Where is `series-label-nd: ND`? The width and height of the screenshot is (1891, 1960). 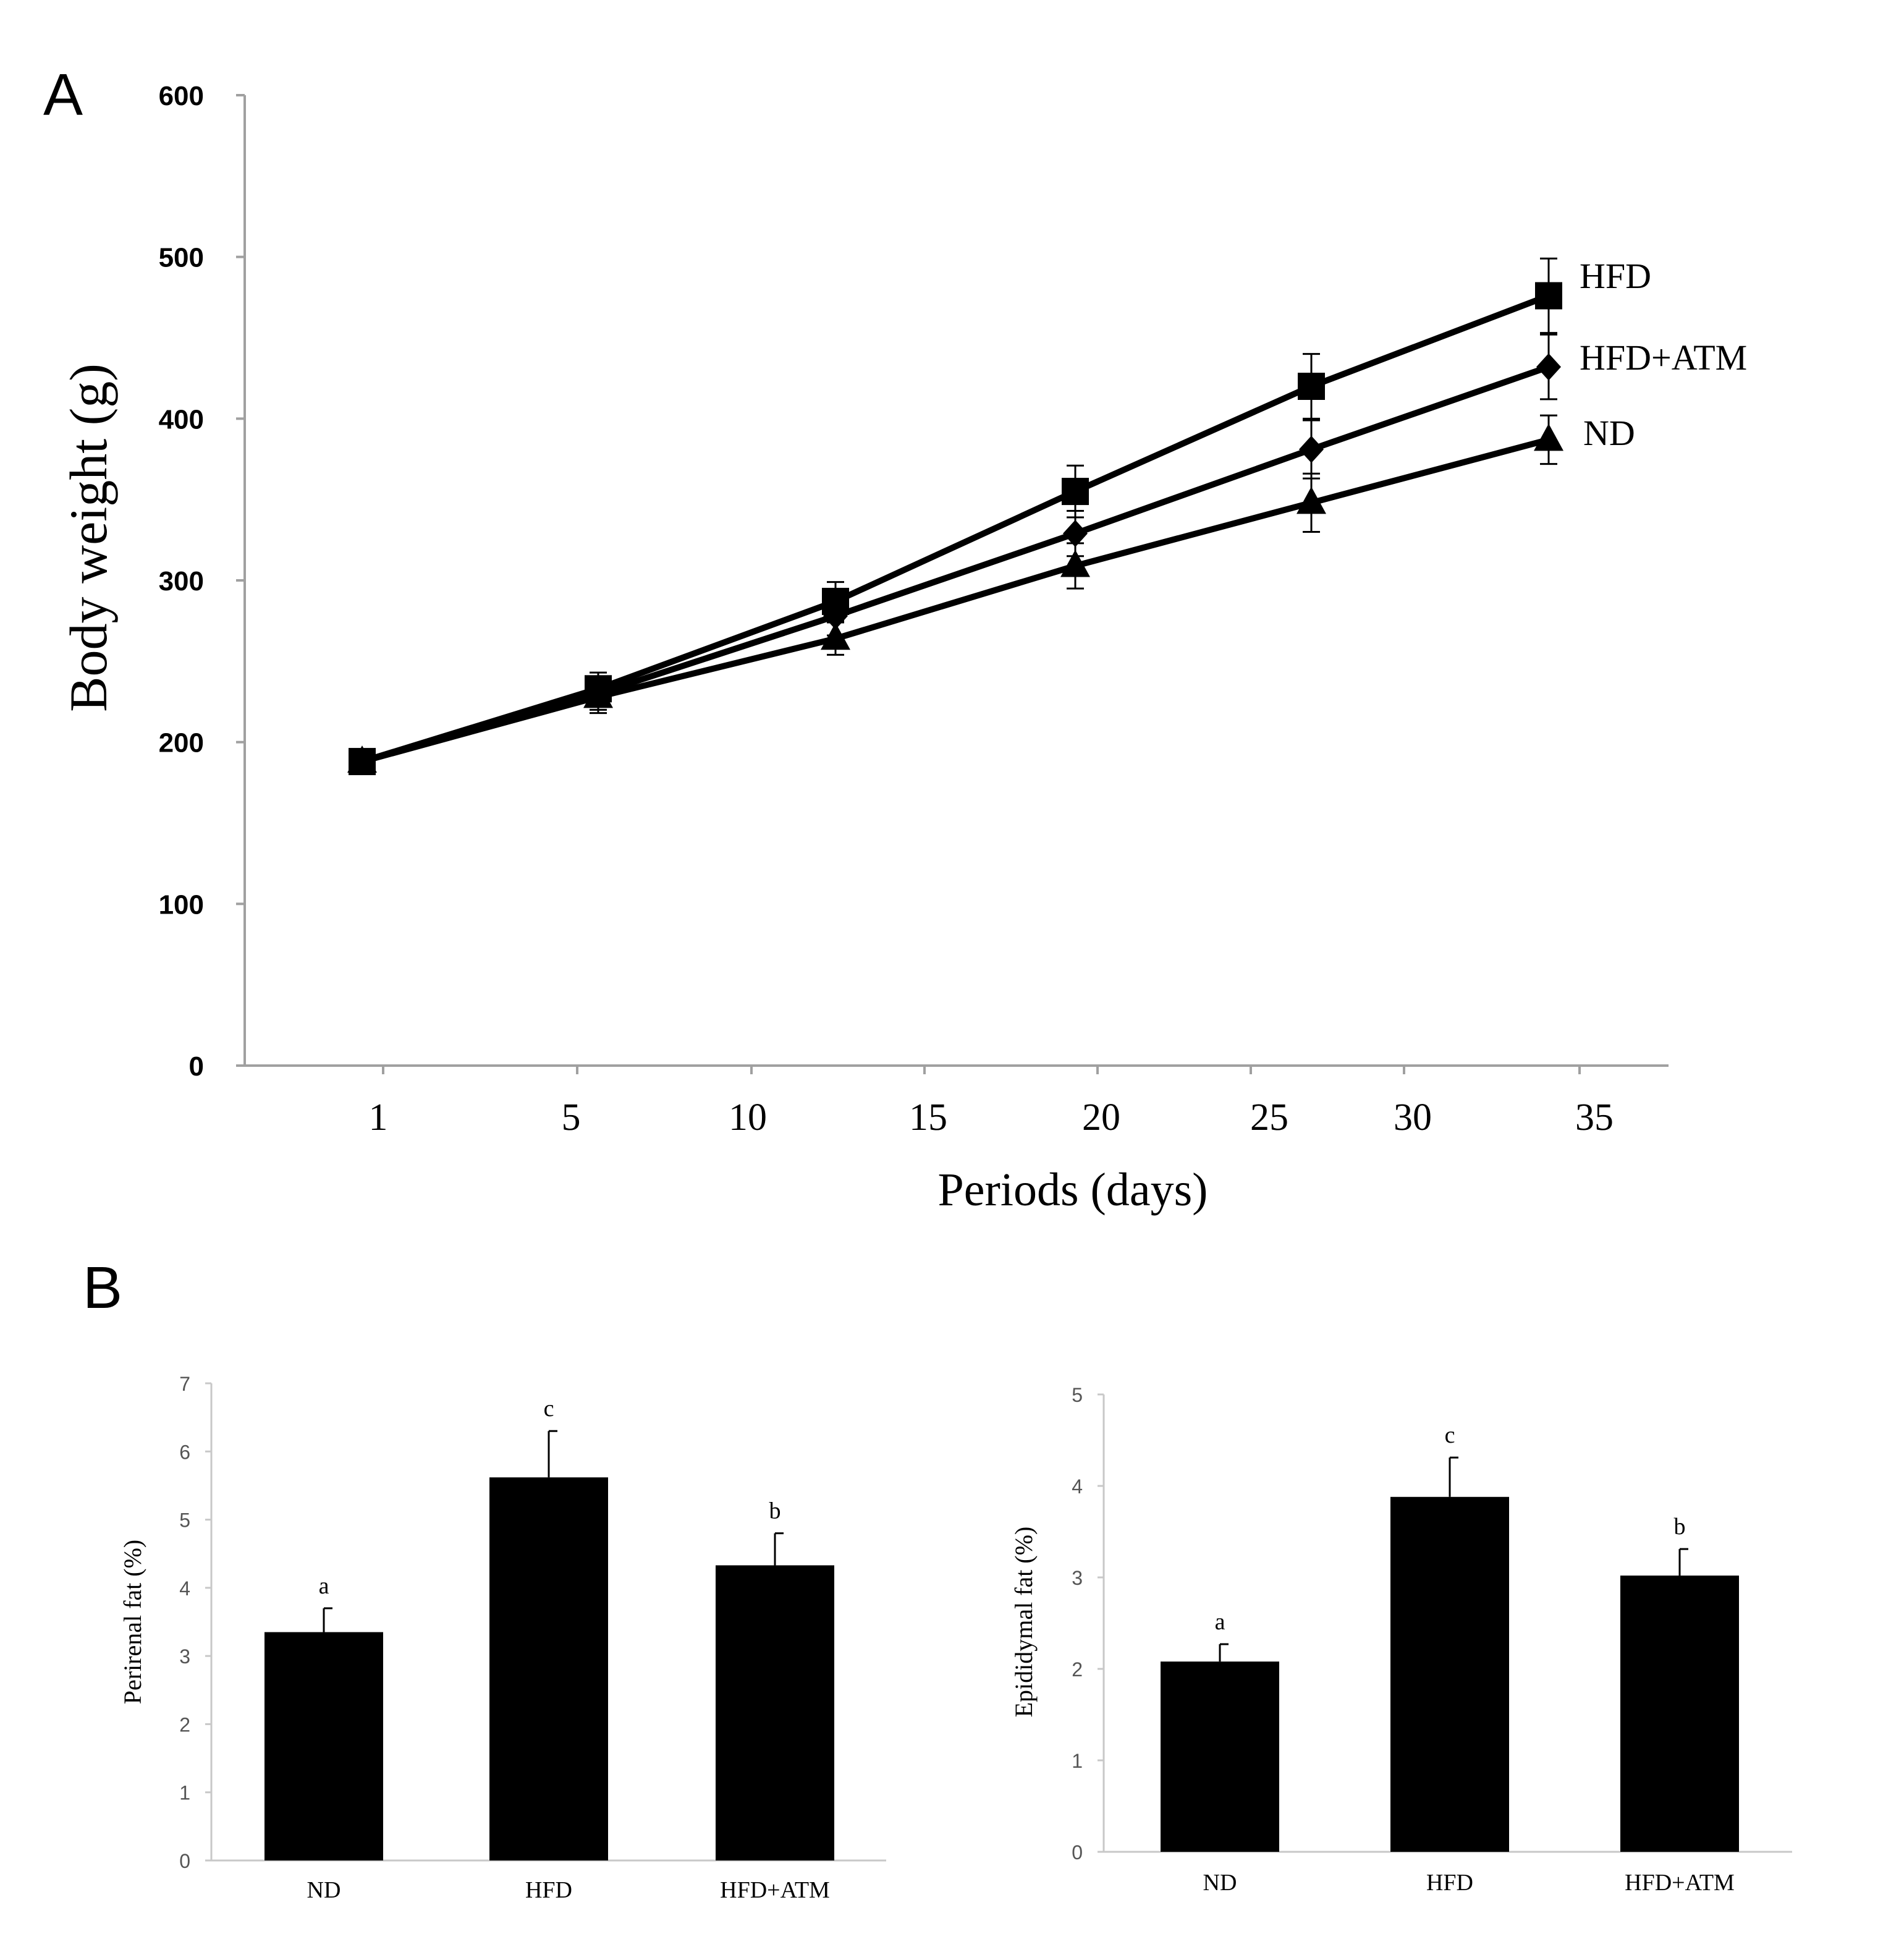 series-label-nd: ND is located at coordinates (1609, 433).